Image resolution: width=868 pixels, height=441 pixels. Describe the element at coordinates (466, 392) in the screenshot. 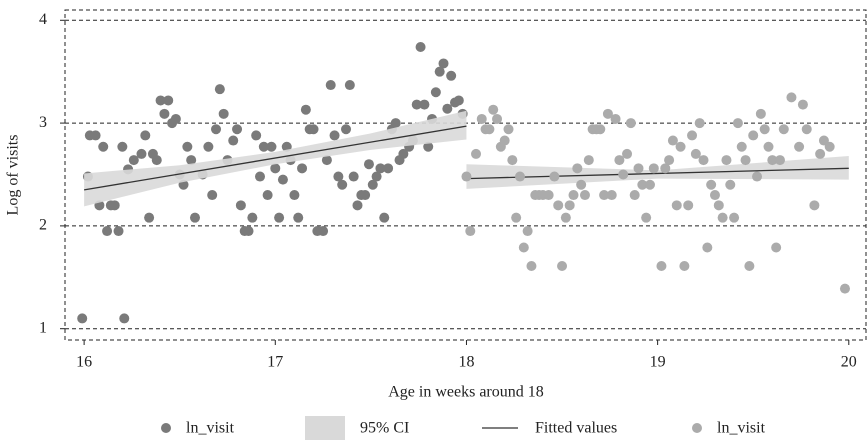

I see `x-axis-label: Age in weeks around 18` at that location.